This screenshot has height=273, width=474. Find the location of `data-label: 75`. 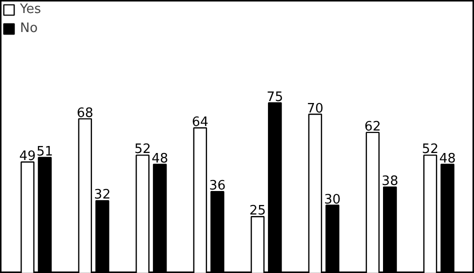

data-label: 75 is located at coordinates (275, 97).